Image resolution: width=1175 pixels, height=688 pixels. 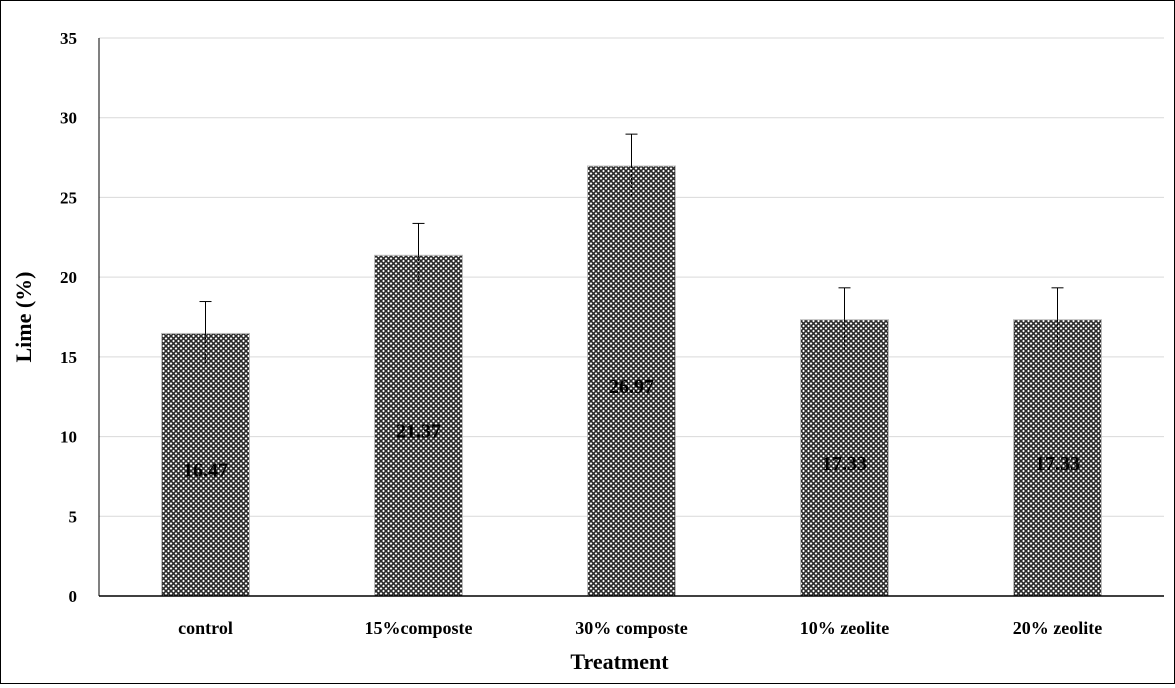 I want to click on data-labels: 16.47 21.37 26.97 17.33 17.33, so click(x=631, y=429).